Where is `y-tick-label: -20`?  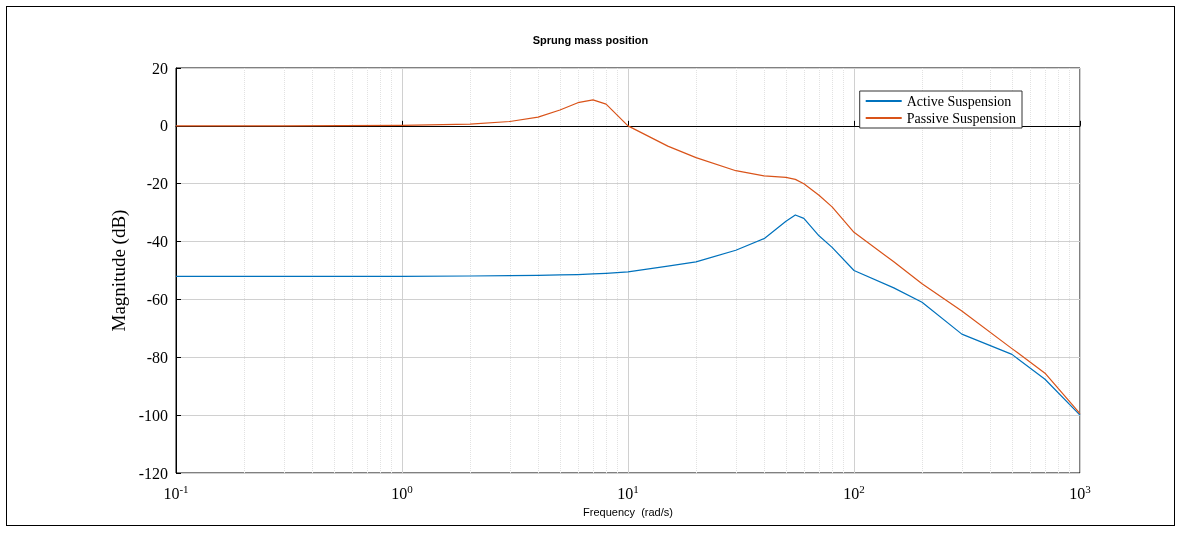
y-tick-label: -20 is located at coordinates (157, 184).